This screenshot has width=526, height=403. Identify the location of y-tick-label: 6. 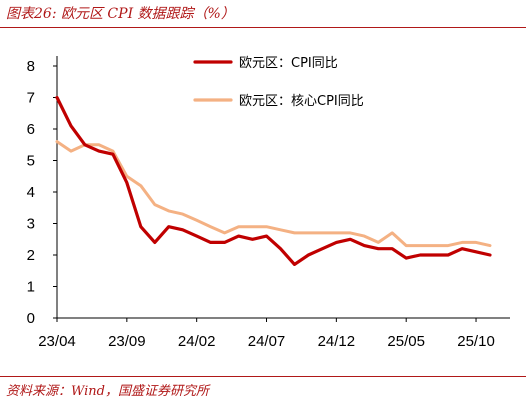
(31, 129).